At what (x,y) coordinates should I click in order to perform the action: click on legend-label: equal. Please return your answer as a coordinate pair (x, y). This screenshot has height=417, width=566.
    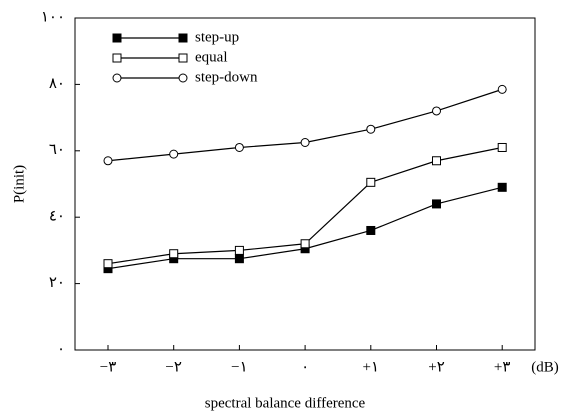
    Looking at the image, I should click on (211, 57).